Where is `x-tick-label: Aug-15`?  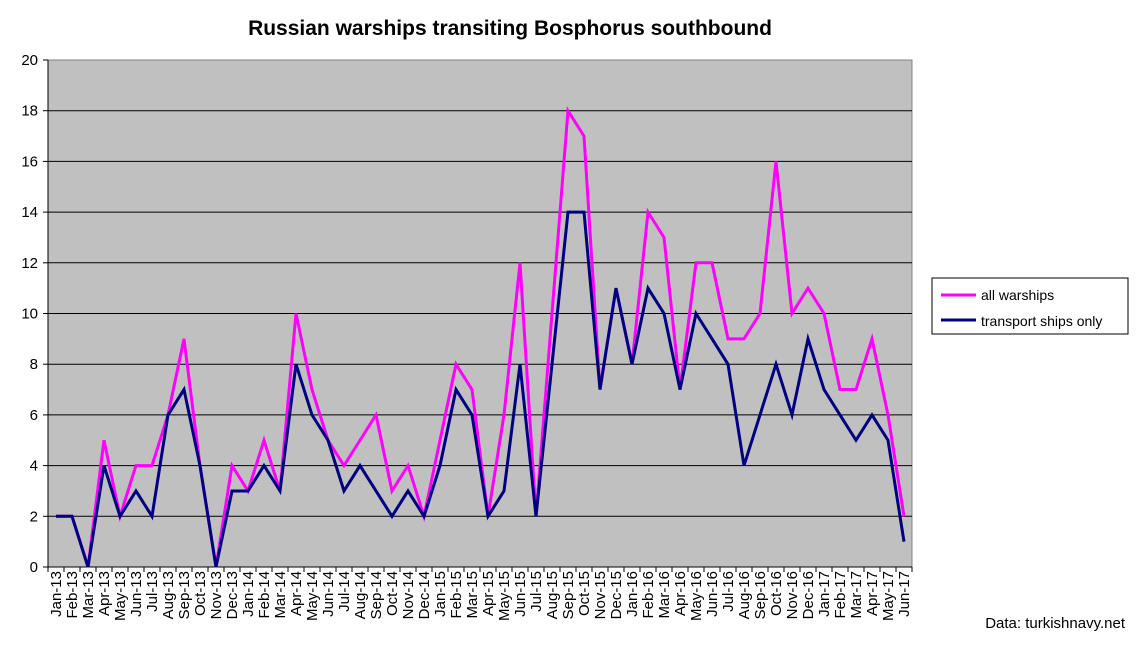 x-tick-label: Aug-15 is located at coordinates (552, 595).